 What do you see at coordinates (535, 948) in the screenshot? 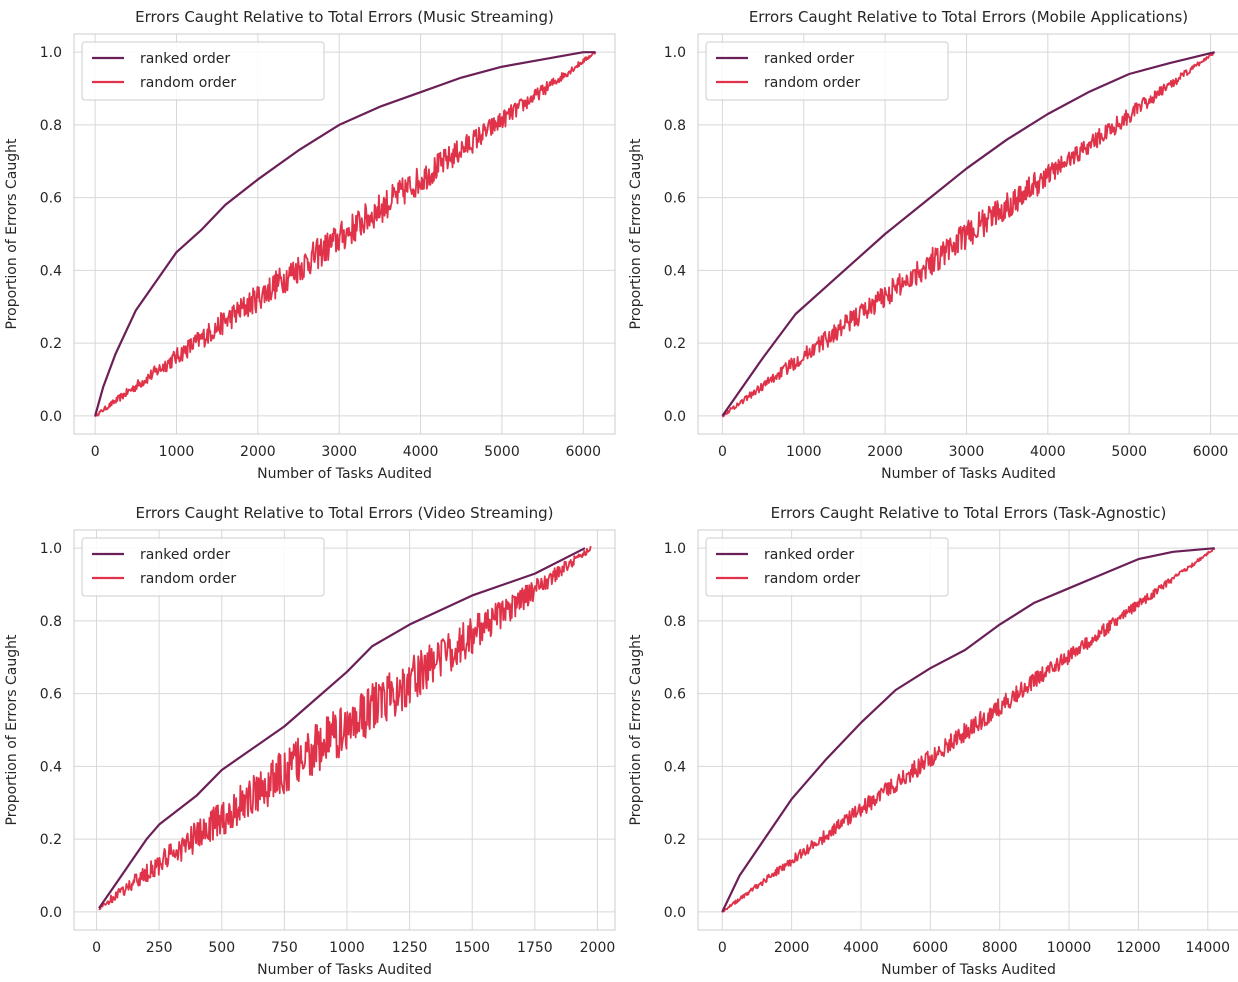
I see `x-tick-label: 1750` at bounding box center [535, 948].